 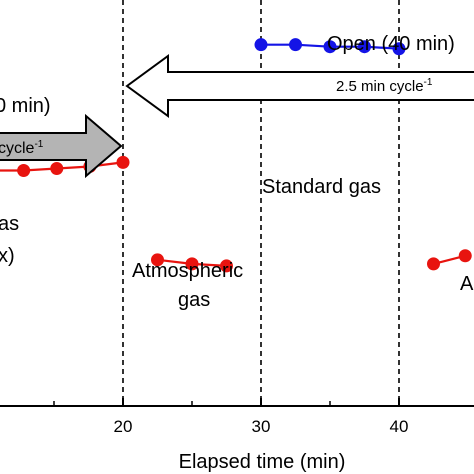 I want to click on closed-cycle-arrow: cycle-1, so click(x=61, y=146).